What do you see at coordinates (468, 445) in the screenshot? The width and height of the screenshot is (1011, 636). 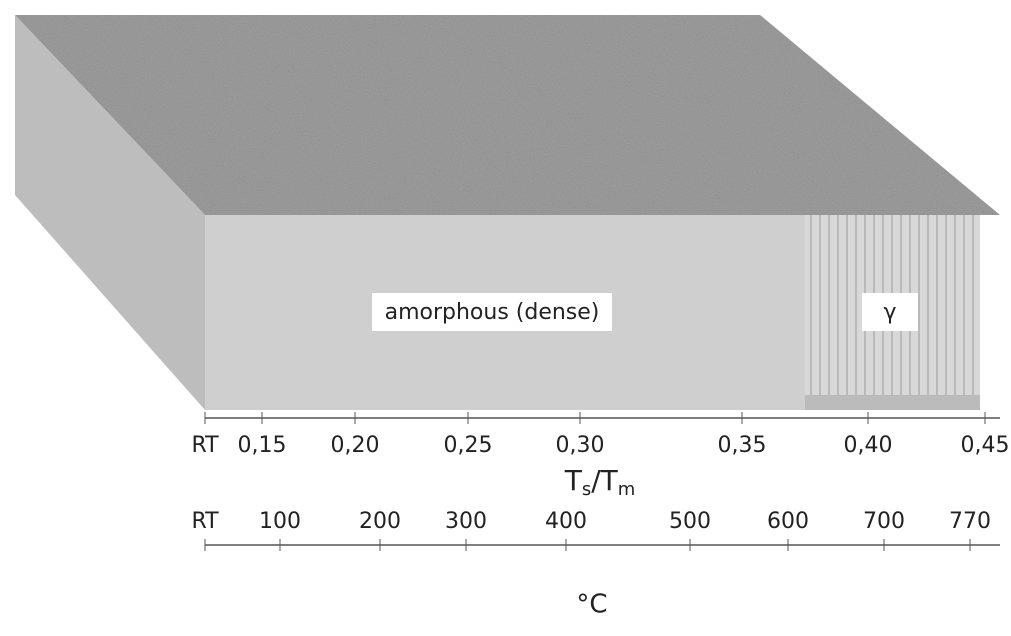 I see `tick-label: 0,25` at bounding box center [468, 445].